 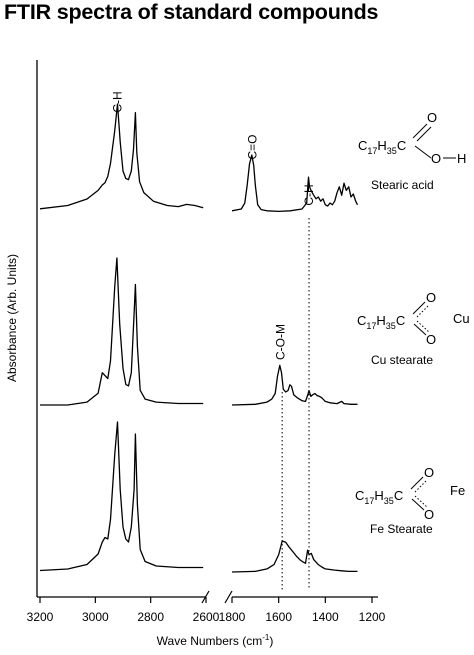 I want to click on hydrogen: H, so click(x=461, y=158).